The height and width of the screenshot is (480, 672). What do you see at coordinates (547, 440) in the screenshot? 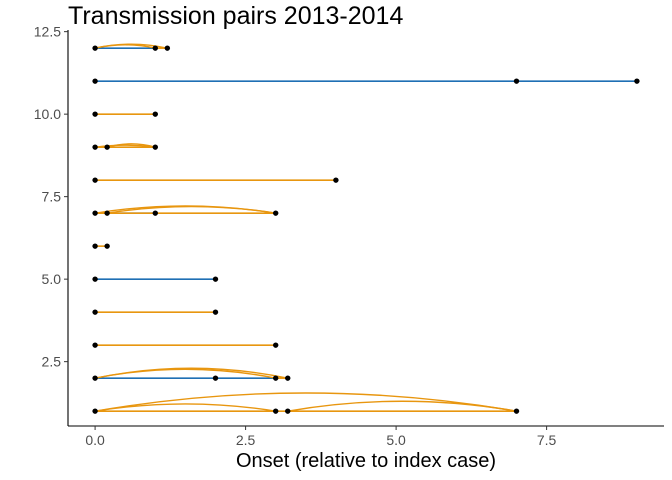
I see `x-tick-label: 7.5` at bounding box center [547, 440].